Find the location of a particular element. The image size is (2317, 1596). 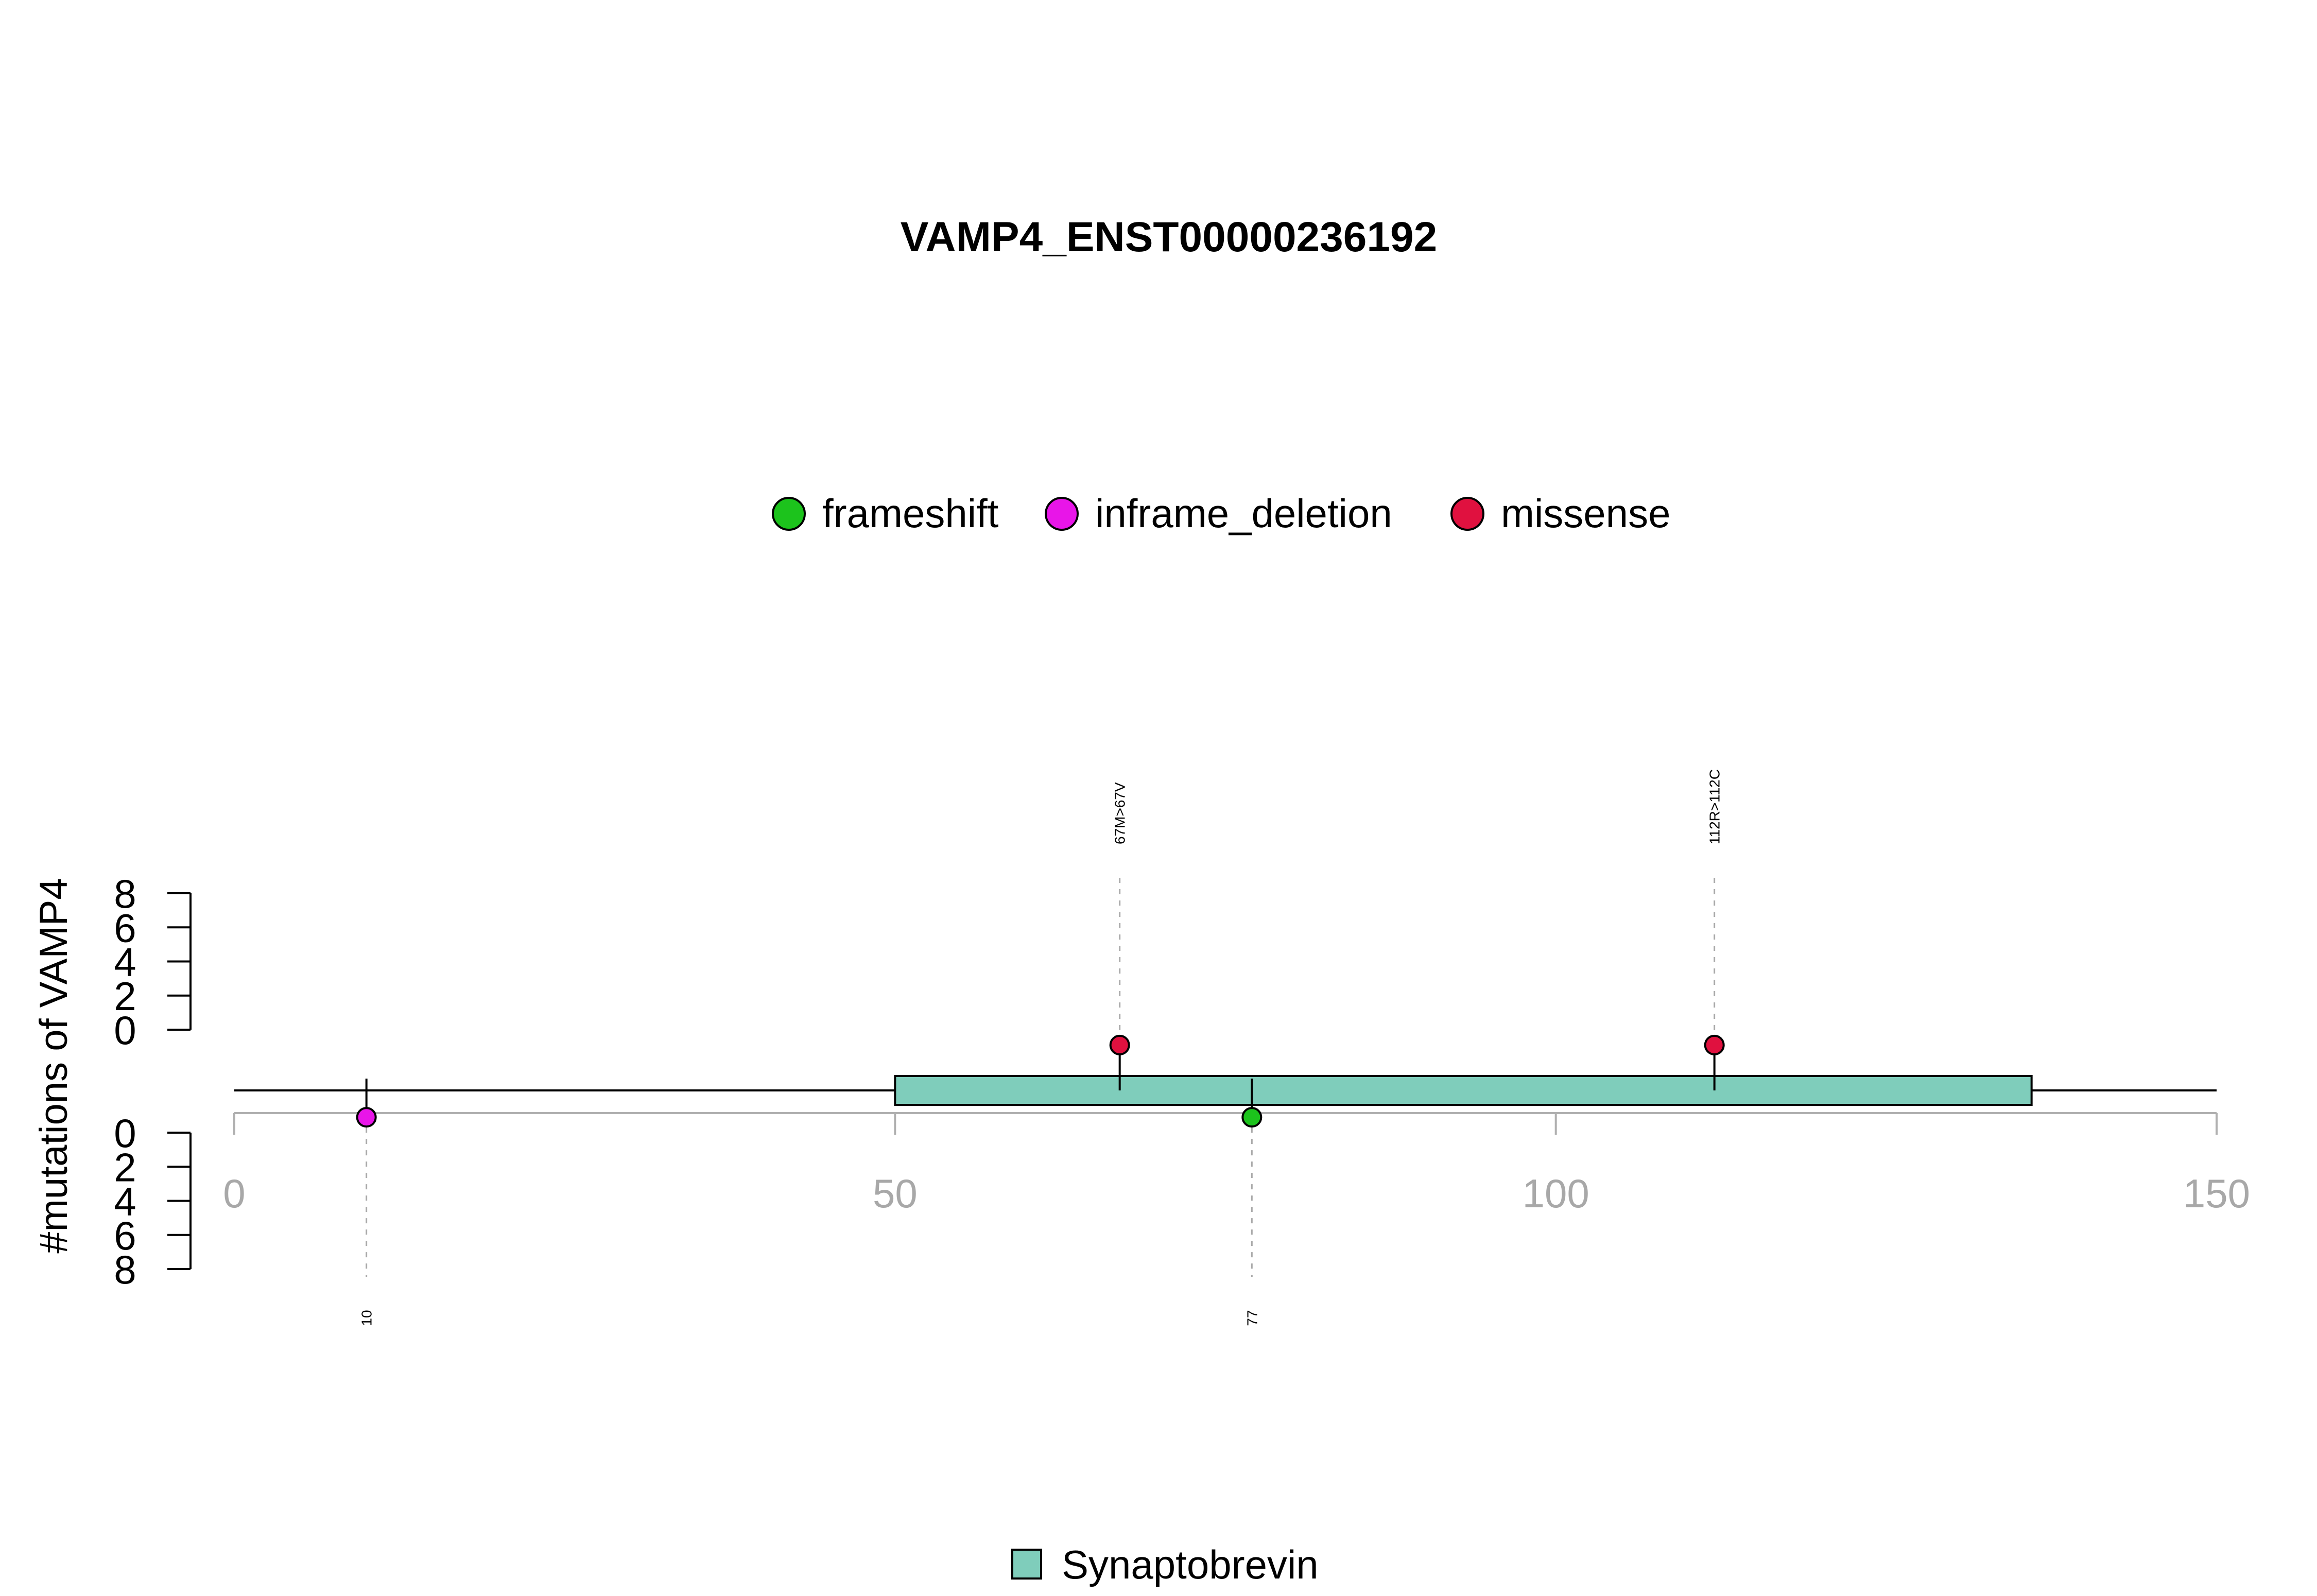

legend-item-missense: missense is located at coordinates (1560, 513).